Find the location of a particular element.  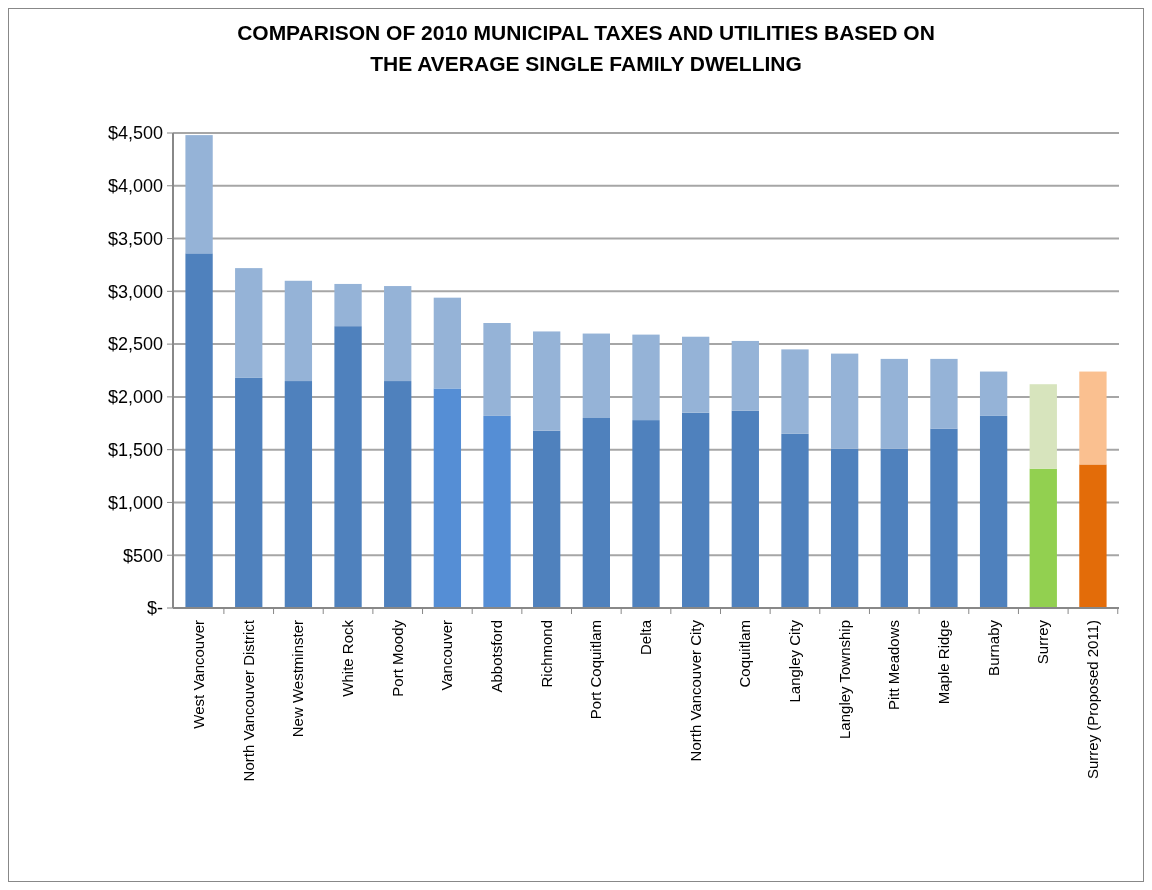

y-tick-label: $500 is located at coordinates (142, 555).